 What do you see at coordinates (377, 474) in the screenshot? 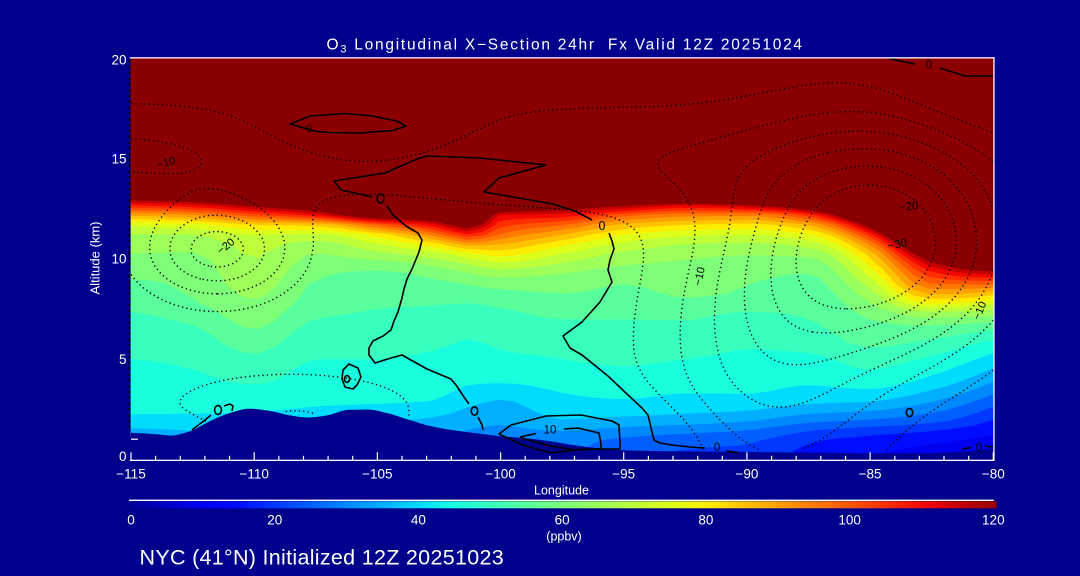
I see `svg-text: −105` at bounding box center [377, 474].